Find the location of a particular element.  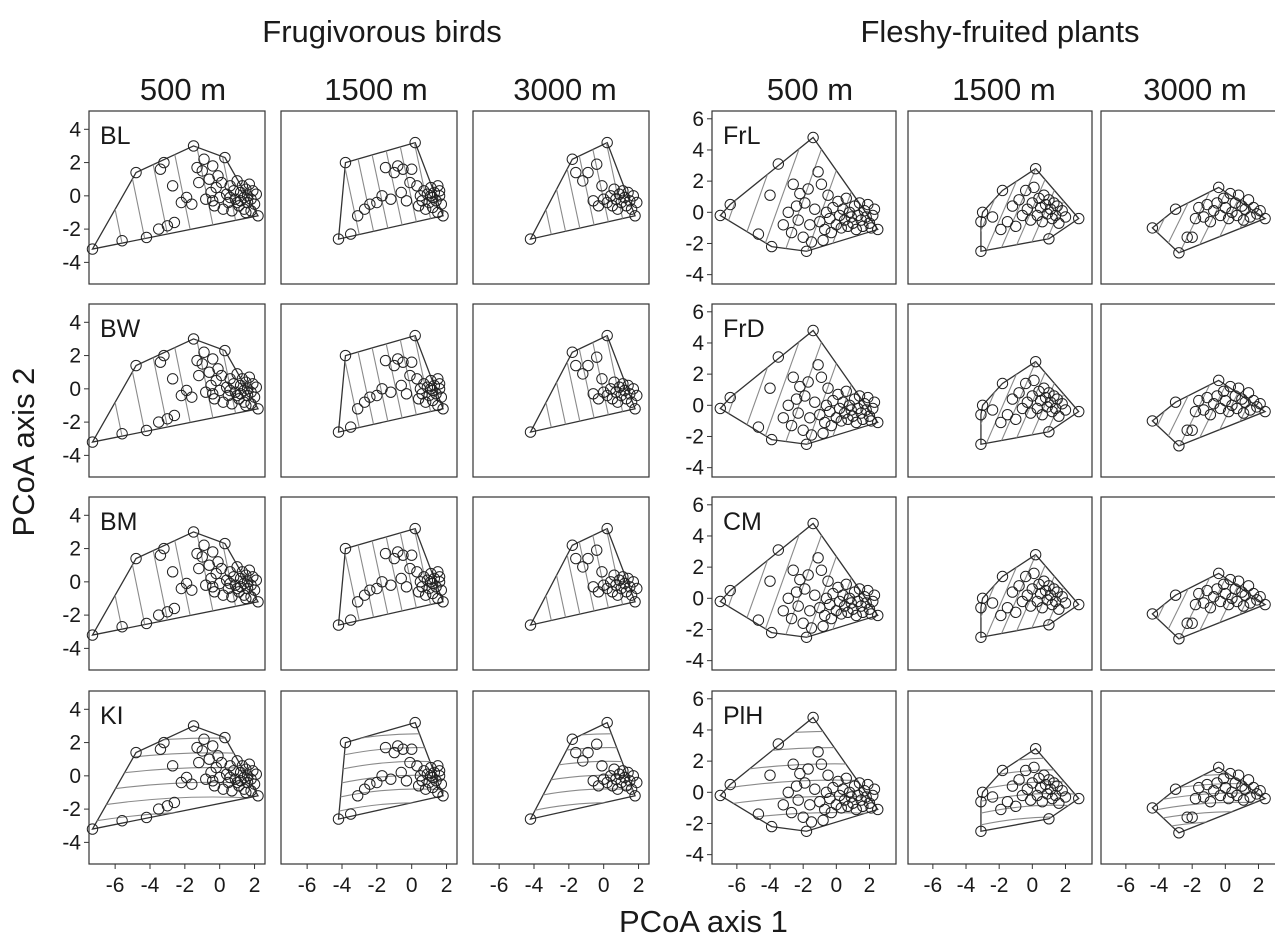

x-tick-label: 2 is located at coordinates (1066, 885).